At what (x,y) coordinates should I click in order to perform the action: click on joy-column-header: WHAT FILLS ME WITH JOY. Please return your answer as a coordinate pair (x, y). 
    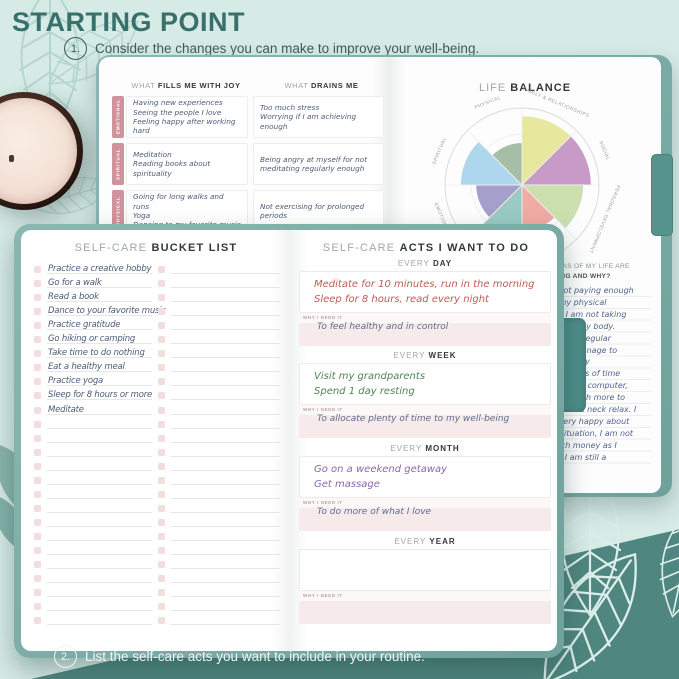
    Looking at the image, I should click on (186, 85).